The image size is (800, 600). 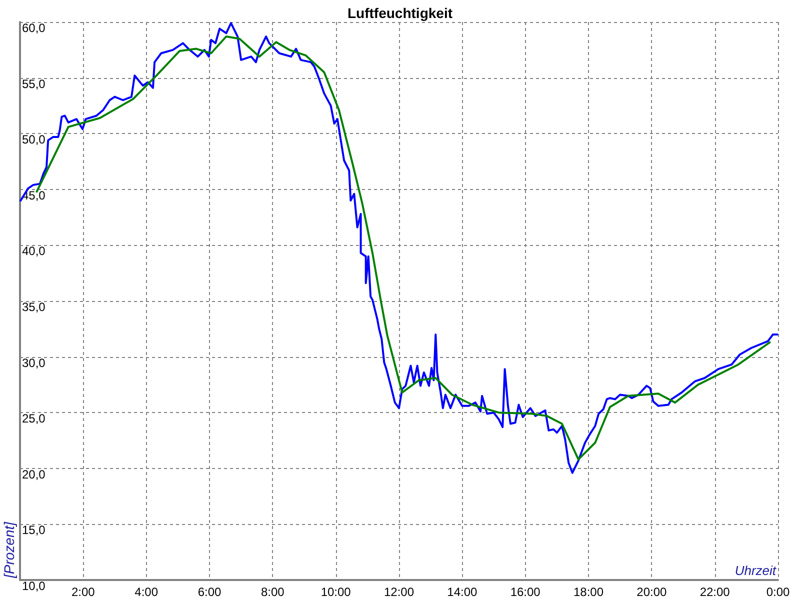 I want to click on x-tick-label: 14:00, so click(x=462, y=592).